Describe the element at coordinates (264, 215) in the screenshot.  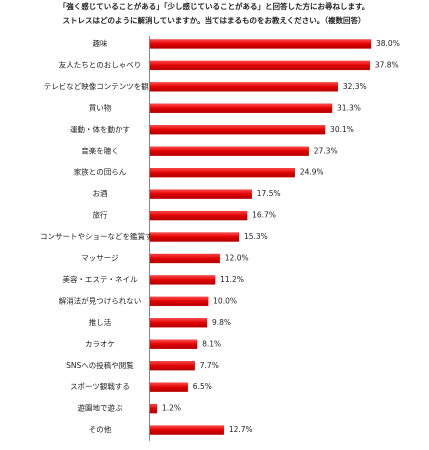
I see `value-label: 16.7%` at that location.